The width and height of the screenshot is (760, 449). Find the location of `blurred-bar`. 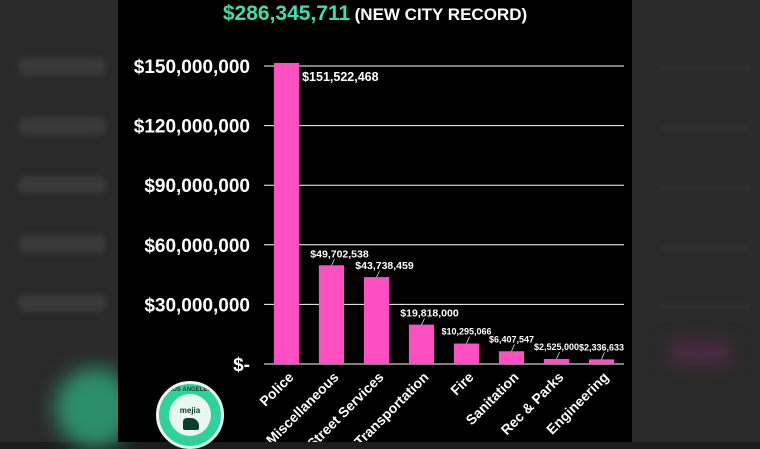

blurred-bar is located at coordinates (700, 353).